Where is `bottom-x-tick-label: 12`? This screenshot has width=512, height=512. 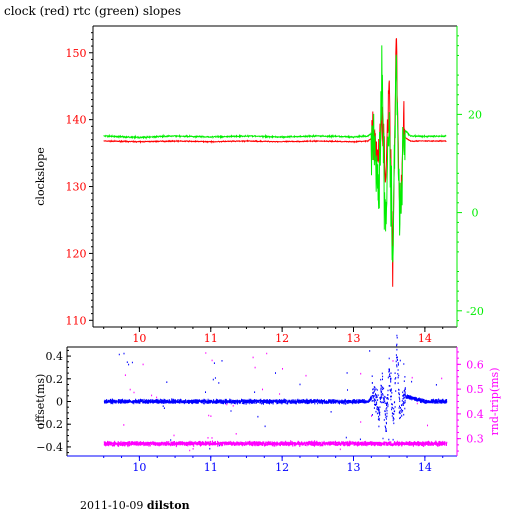 bottom-x-tick-label: 12 is located at coordinates (282, 467).